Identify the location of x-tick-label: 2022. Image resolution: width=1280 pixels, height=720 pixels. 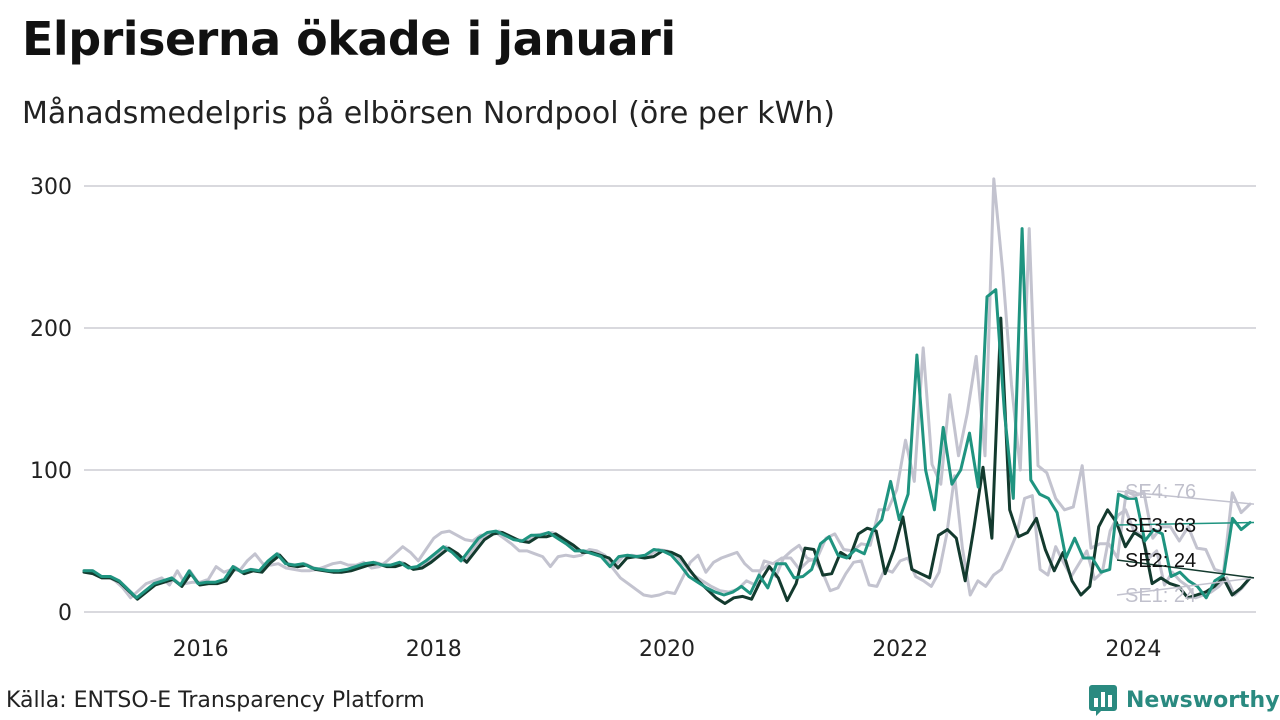
(900, 649).